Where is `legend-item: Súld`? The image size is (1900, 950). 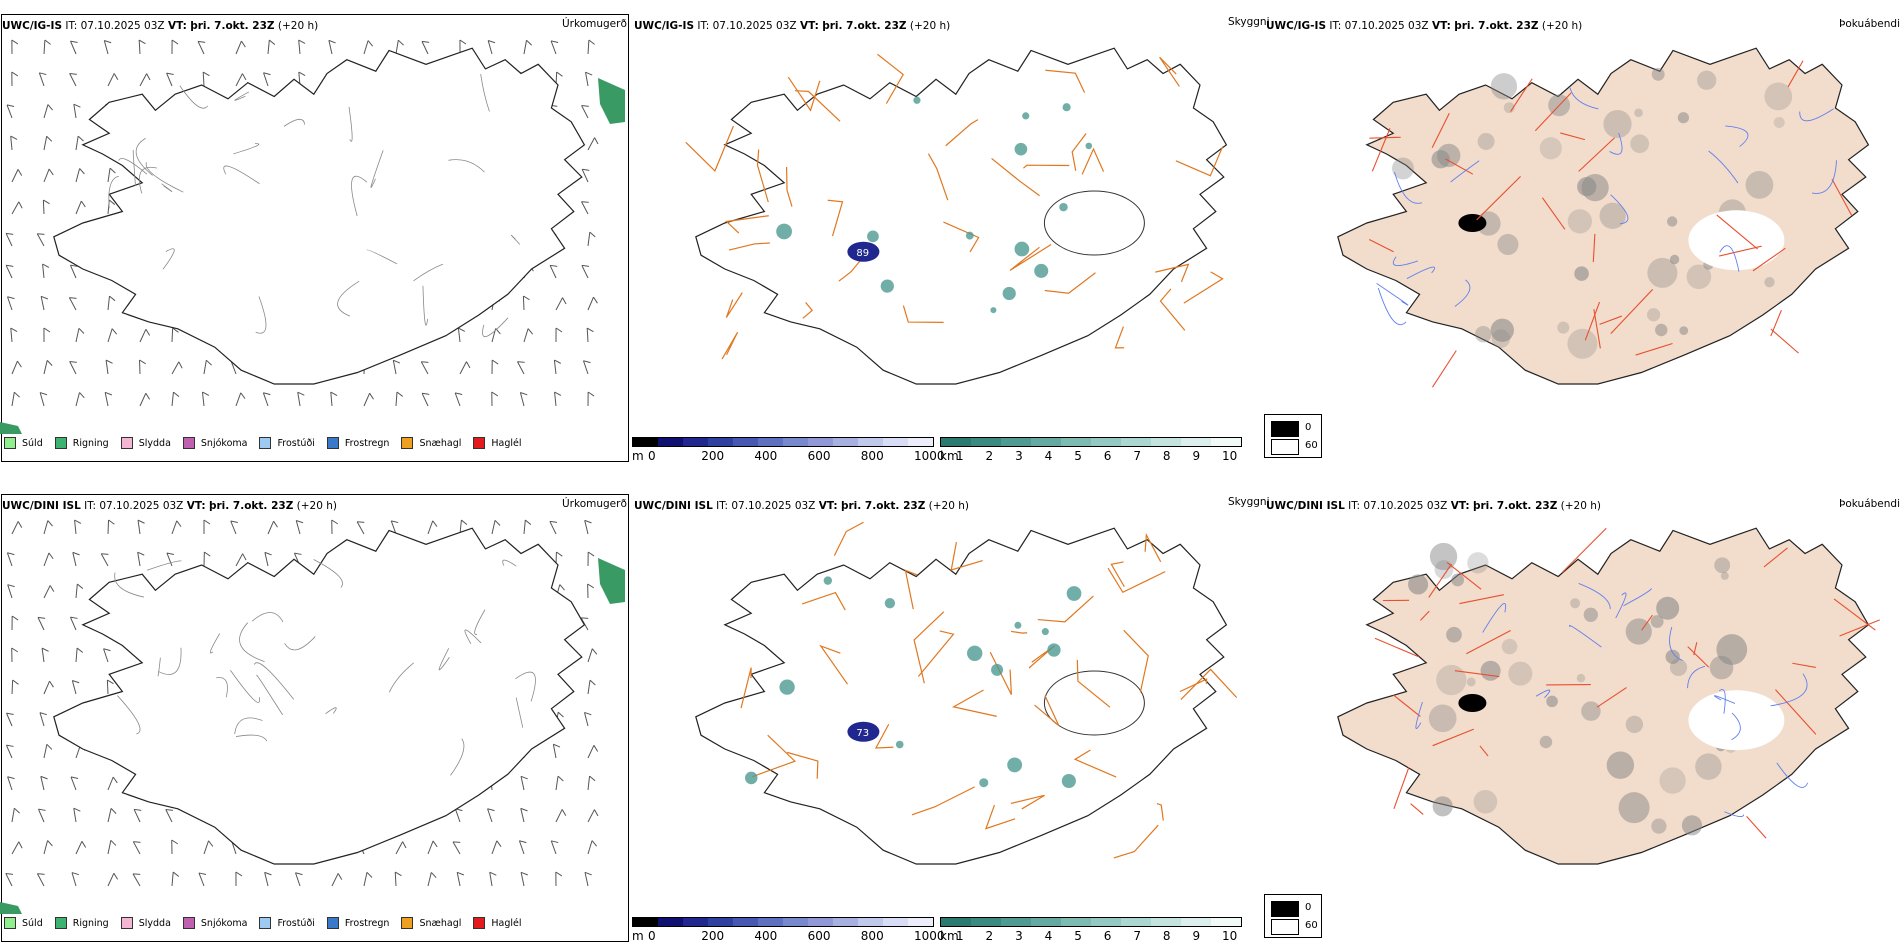
legend-item: Súld is located at coordinates (23, 923).